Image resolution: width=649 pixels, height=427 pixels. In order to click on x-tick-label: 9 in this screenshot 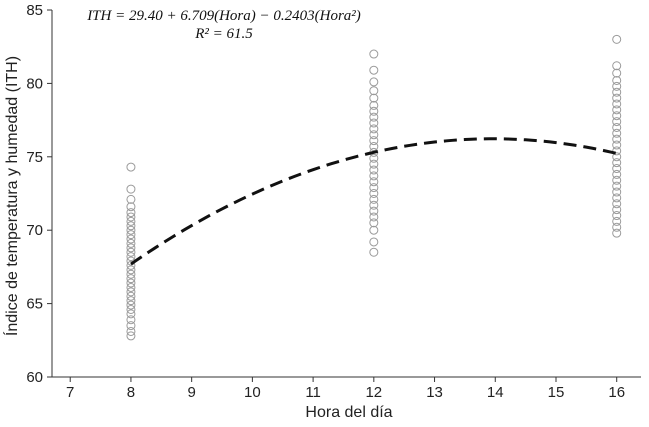, I will do `click(191, 392)`.